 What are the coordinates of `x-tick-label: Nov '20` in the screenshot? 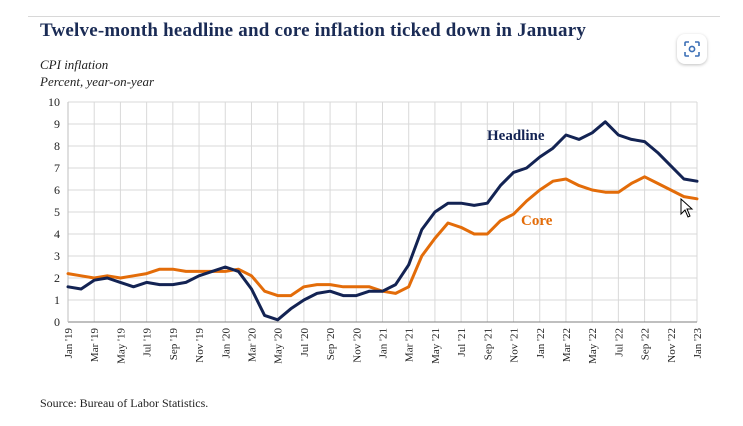 It's located at (357, 345).